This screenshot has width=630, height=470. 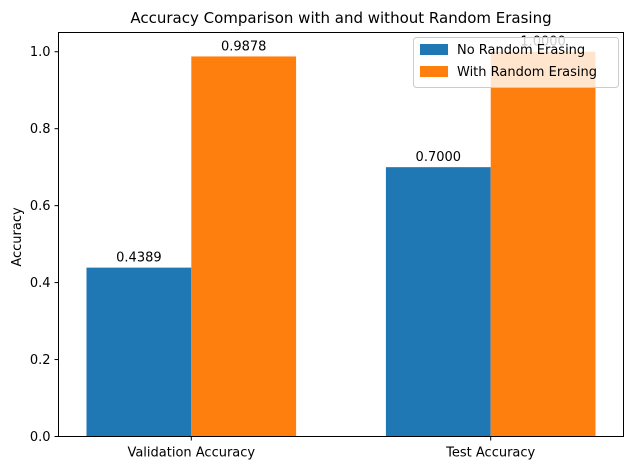 What do you see at coordinates (527, 72) in the screenshot?
I see `legend-label-with-random-erasing: With Random Erasing` at bounding box center [527, 72].